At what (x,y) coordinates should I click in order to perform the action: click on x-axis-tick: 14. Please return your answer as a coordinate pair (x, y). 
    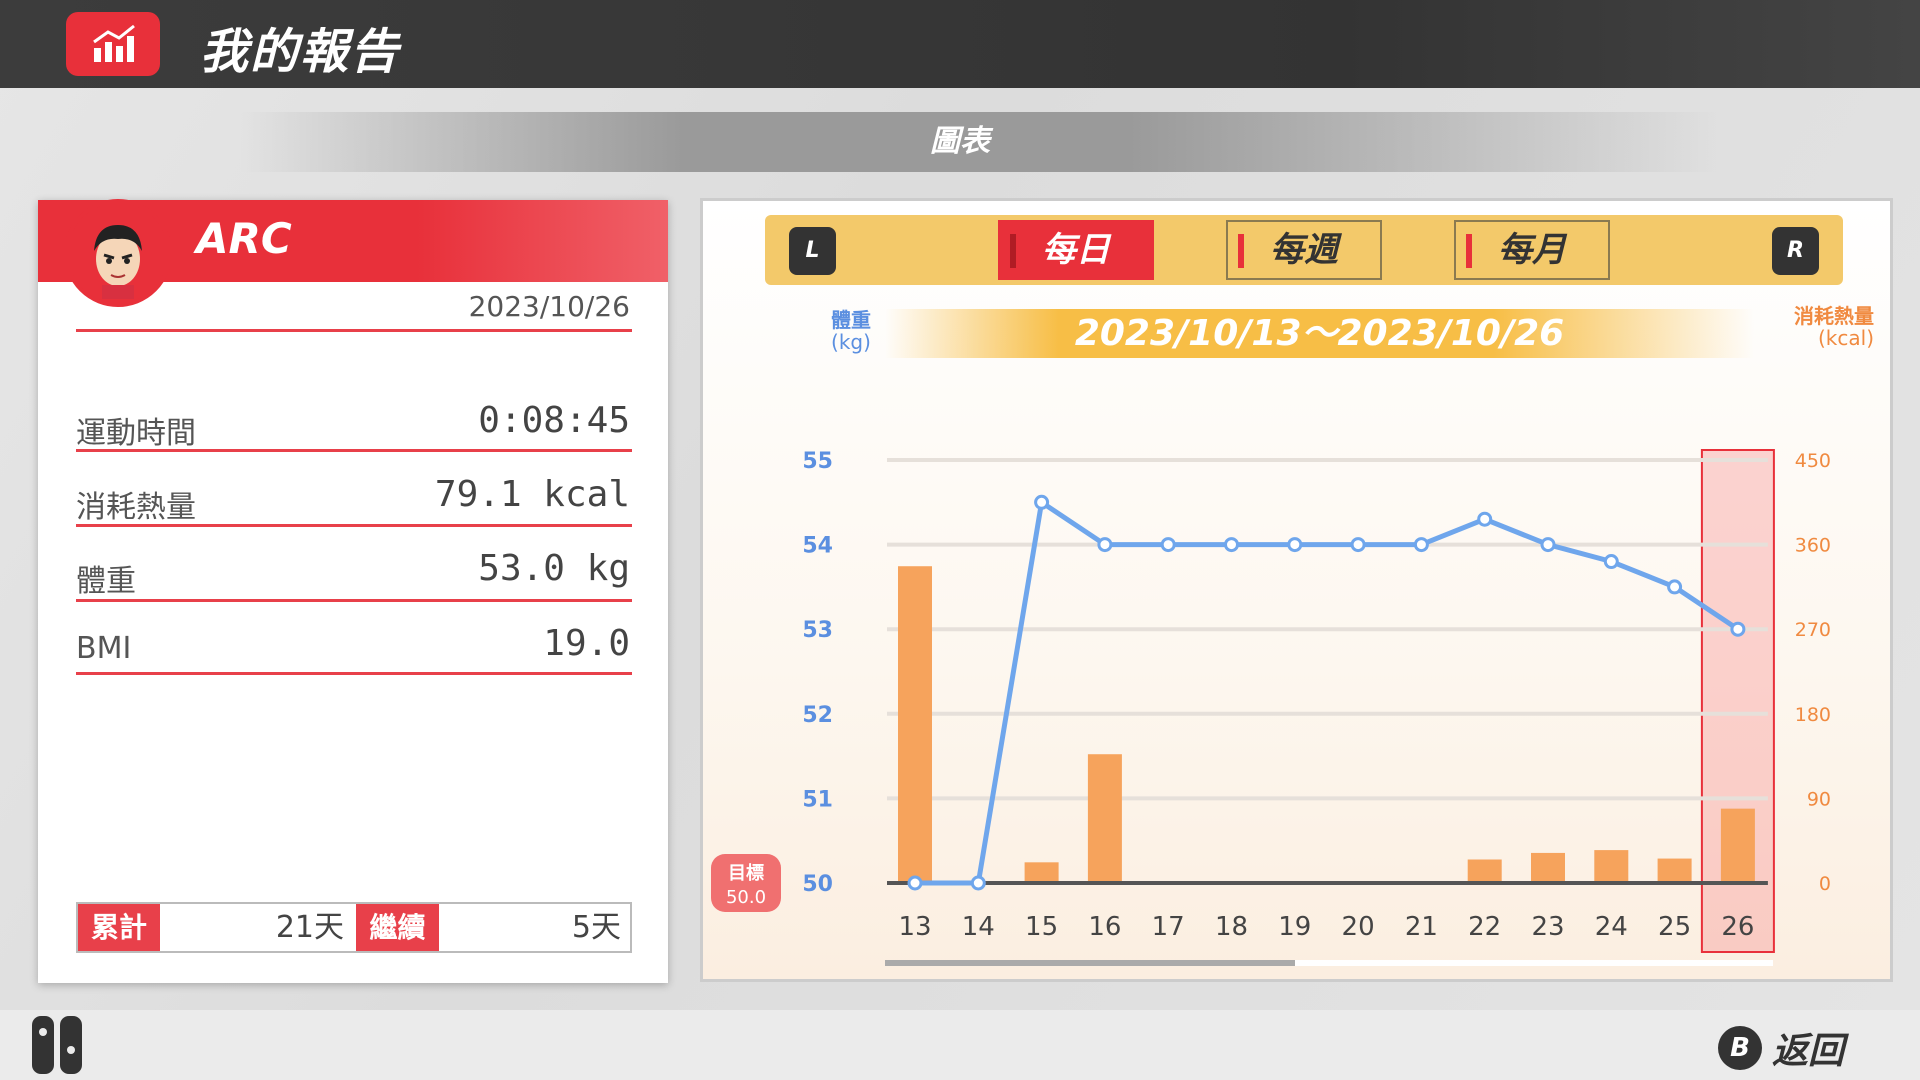
    Looking at the image, I should click on (978, 927).